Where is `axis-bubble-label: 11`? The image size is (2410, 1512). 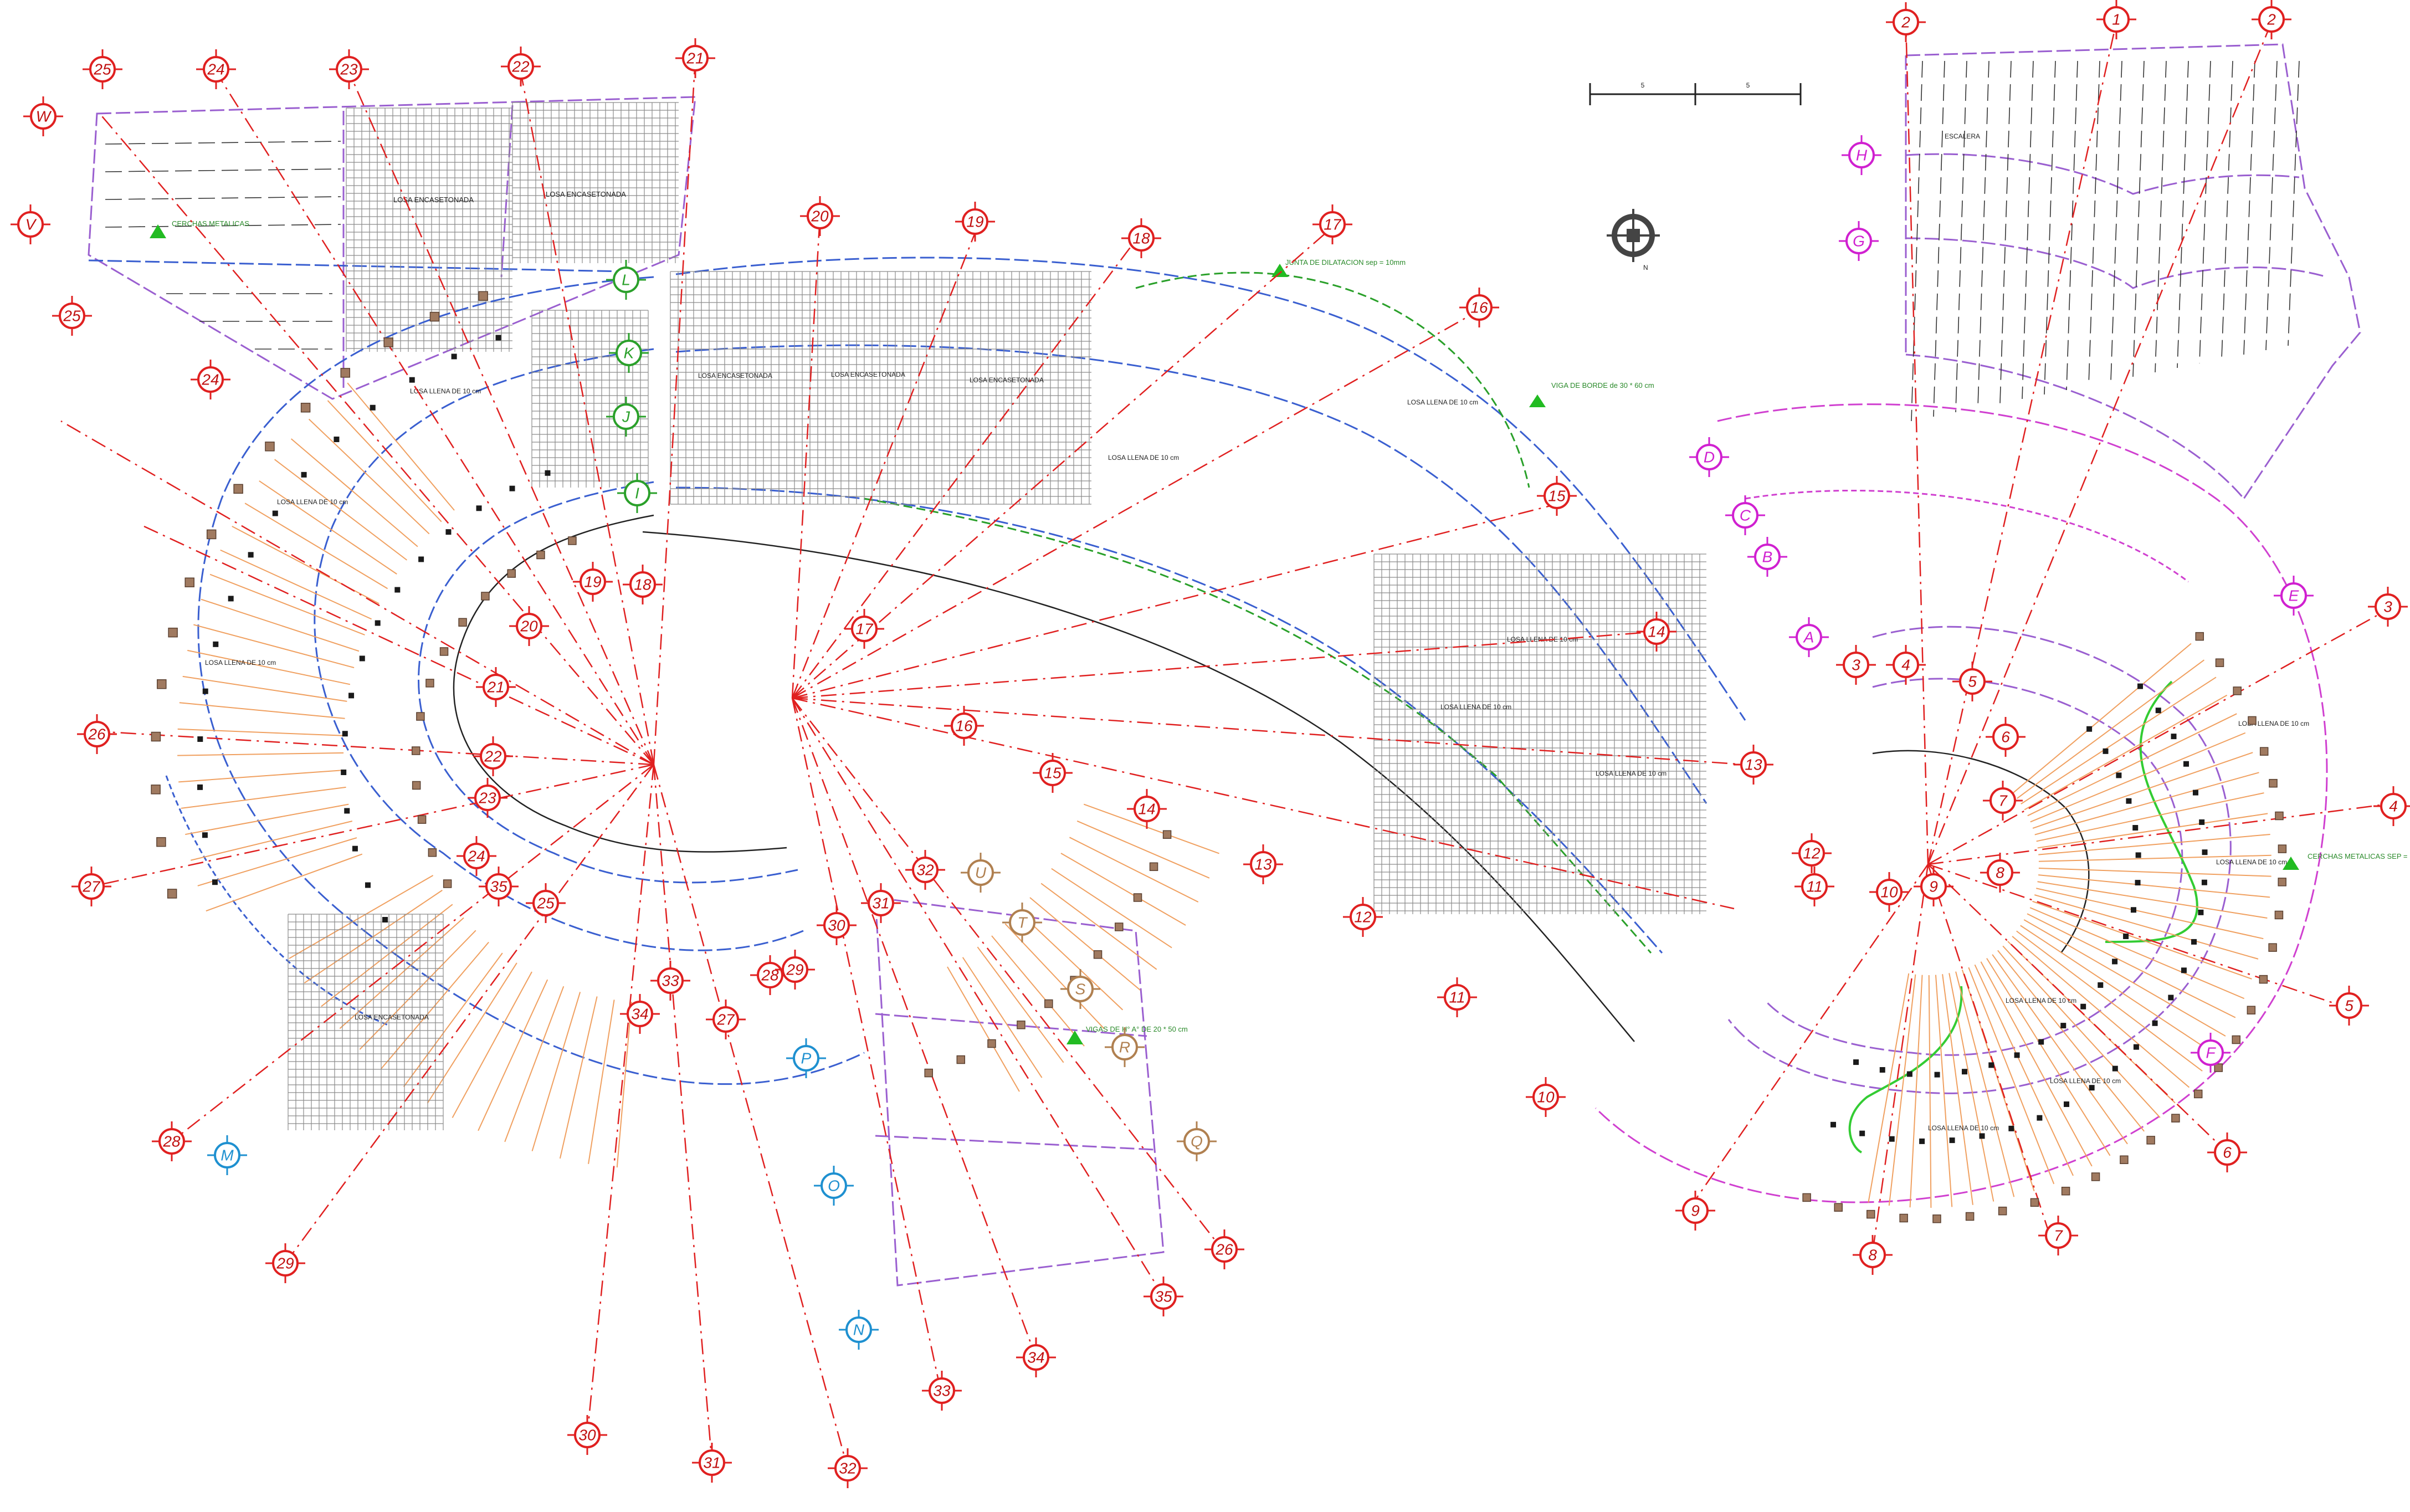
axis-bubble-label: 11 is located at coordinates (1814, 887).